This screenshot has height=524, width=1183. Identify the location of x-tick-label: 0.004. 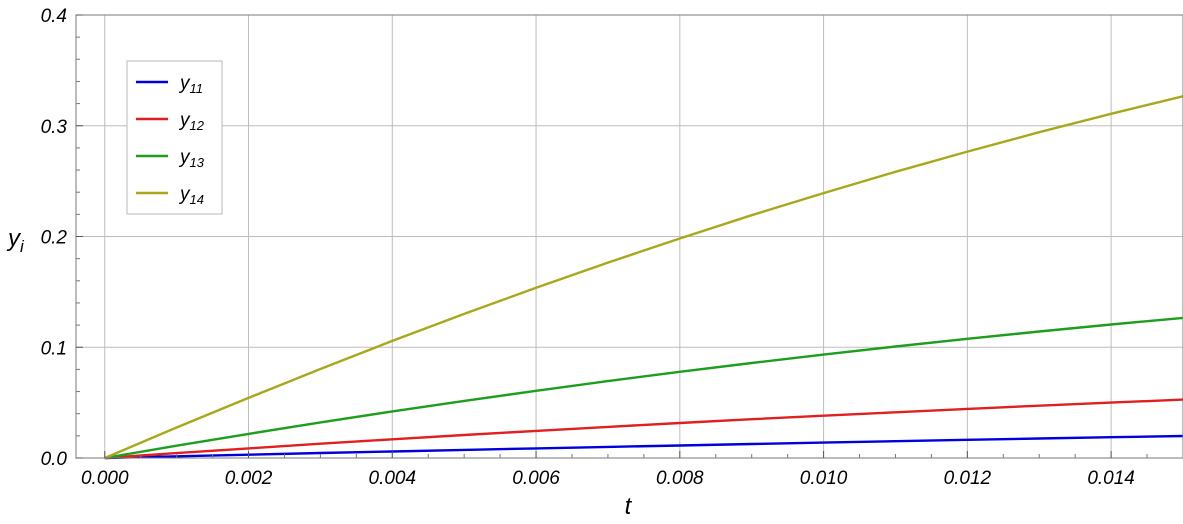
(393, 478).